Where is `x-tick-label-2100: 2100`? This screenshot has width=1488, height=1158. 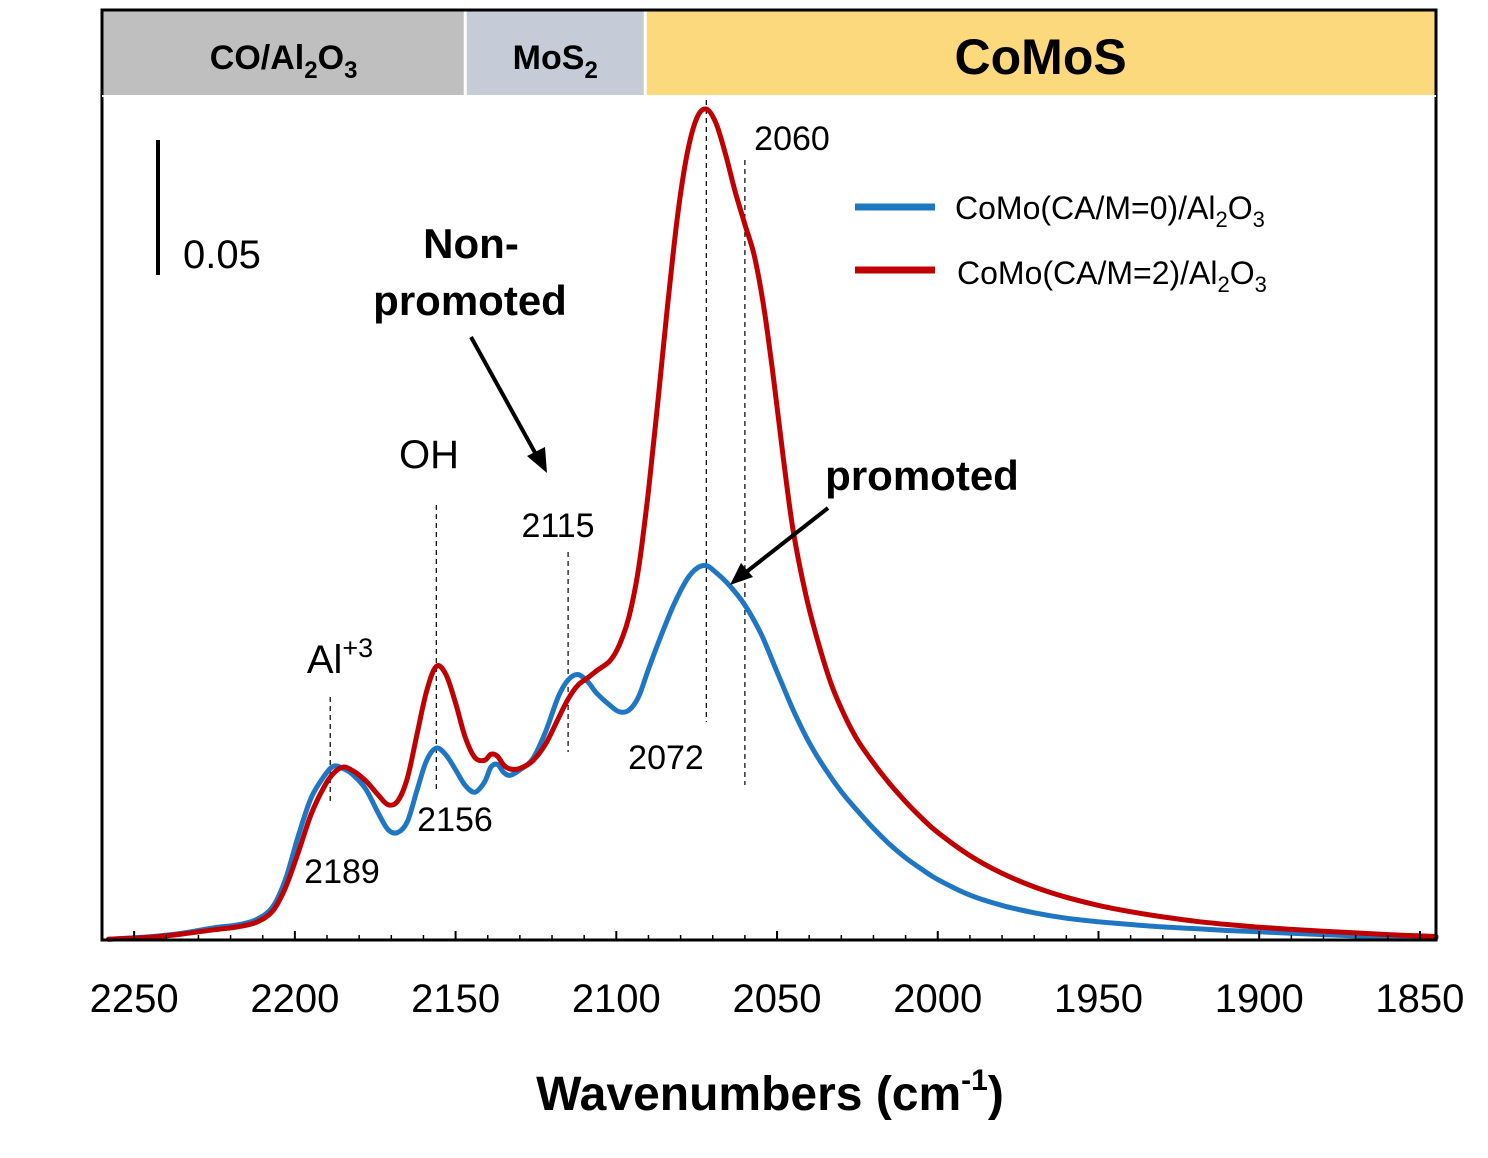 x-tick-label-2100: 2100 is located at coordinates (616, 999).